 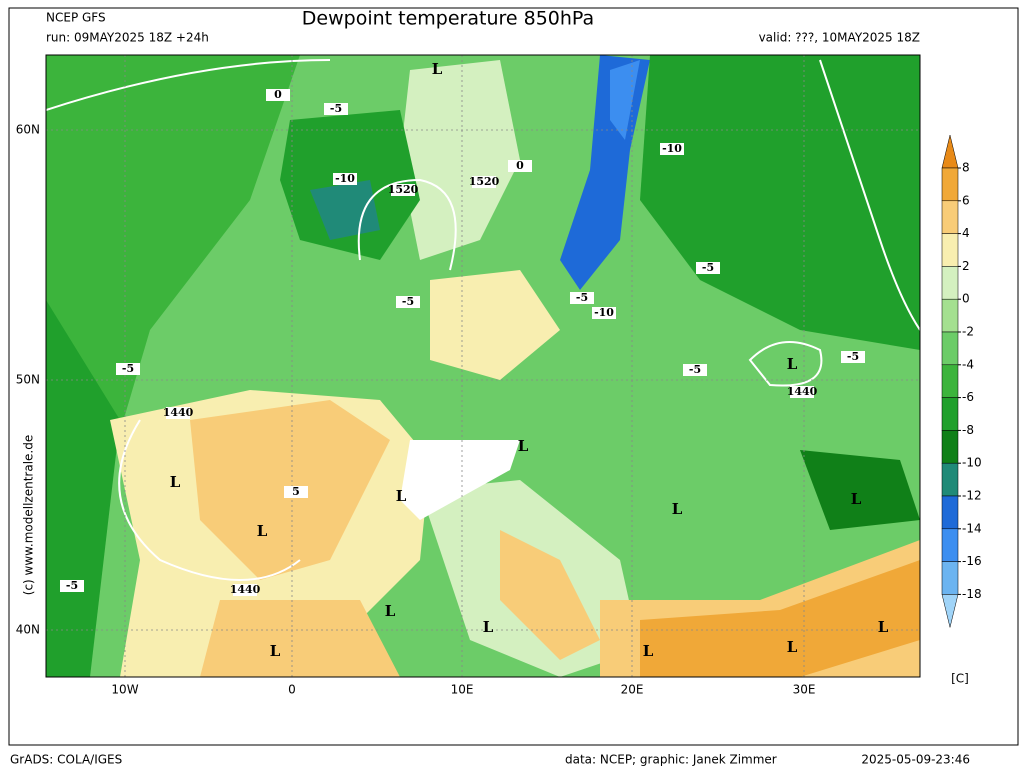 What do you see at coordinates (671, 760) in the screenshot?
I see `footer-credit: data: NCEP; graphic: Janek Zimmer` at bounding box center [671, 760].